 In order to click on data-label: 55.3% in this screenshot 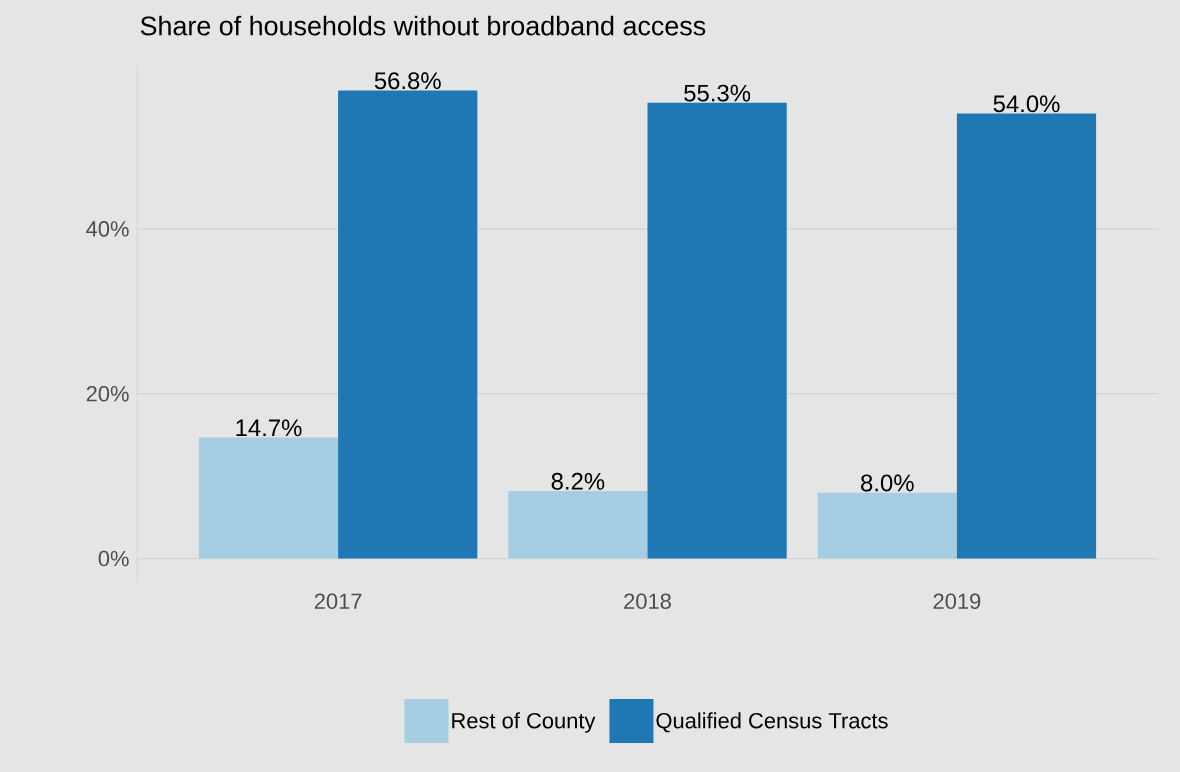, I will do `click(717, 93)`.